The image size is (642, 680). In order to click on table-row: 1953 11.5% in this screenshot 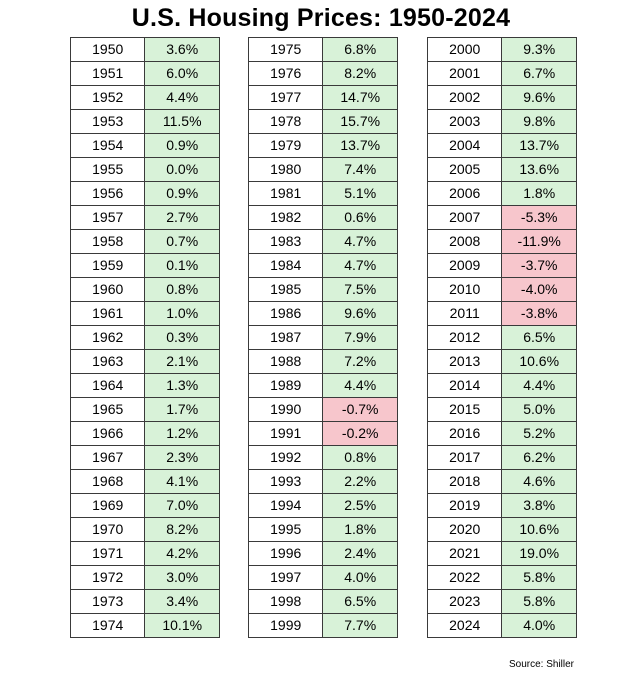, I will do `click(144, 121)`.